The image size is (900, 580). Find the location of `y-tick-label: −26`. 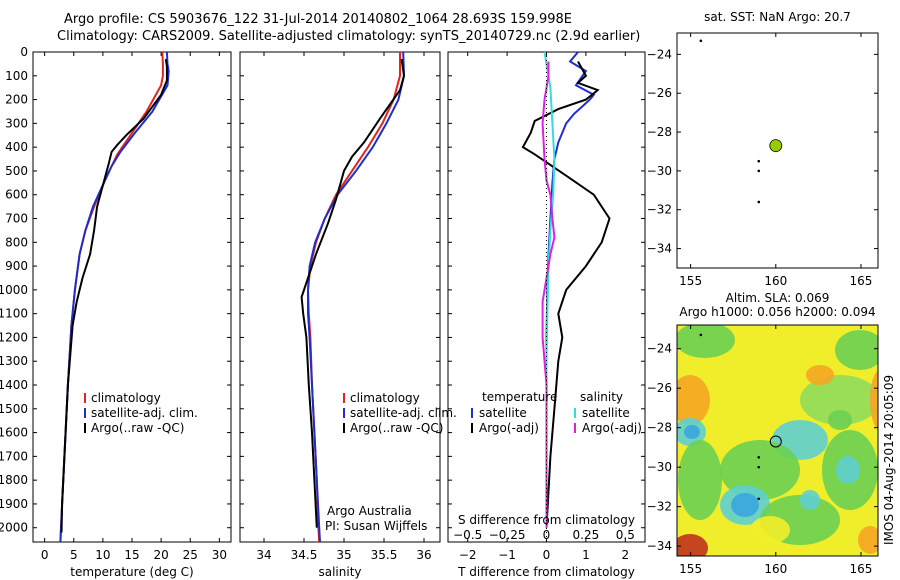

y-tick-label: −26 is located at coordinates (659, 93).